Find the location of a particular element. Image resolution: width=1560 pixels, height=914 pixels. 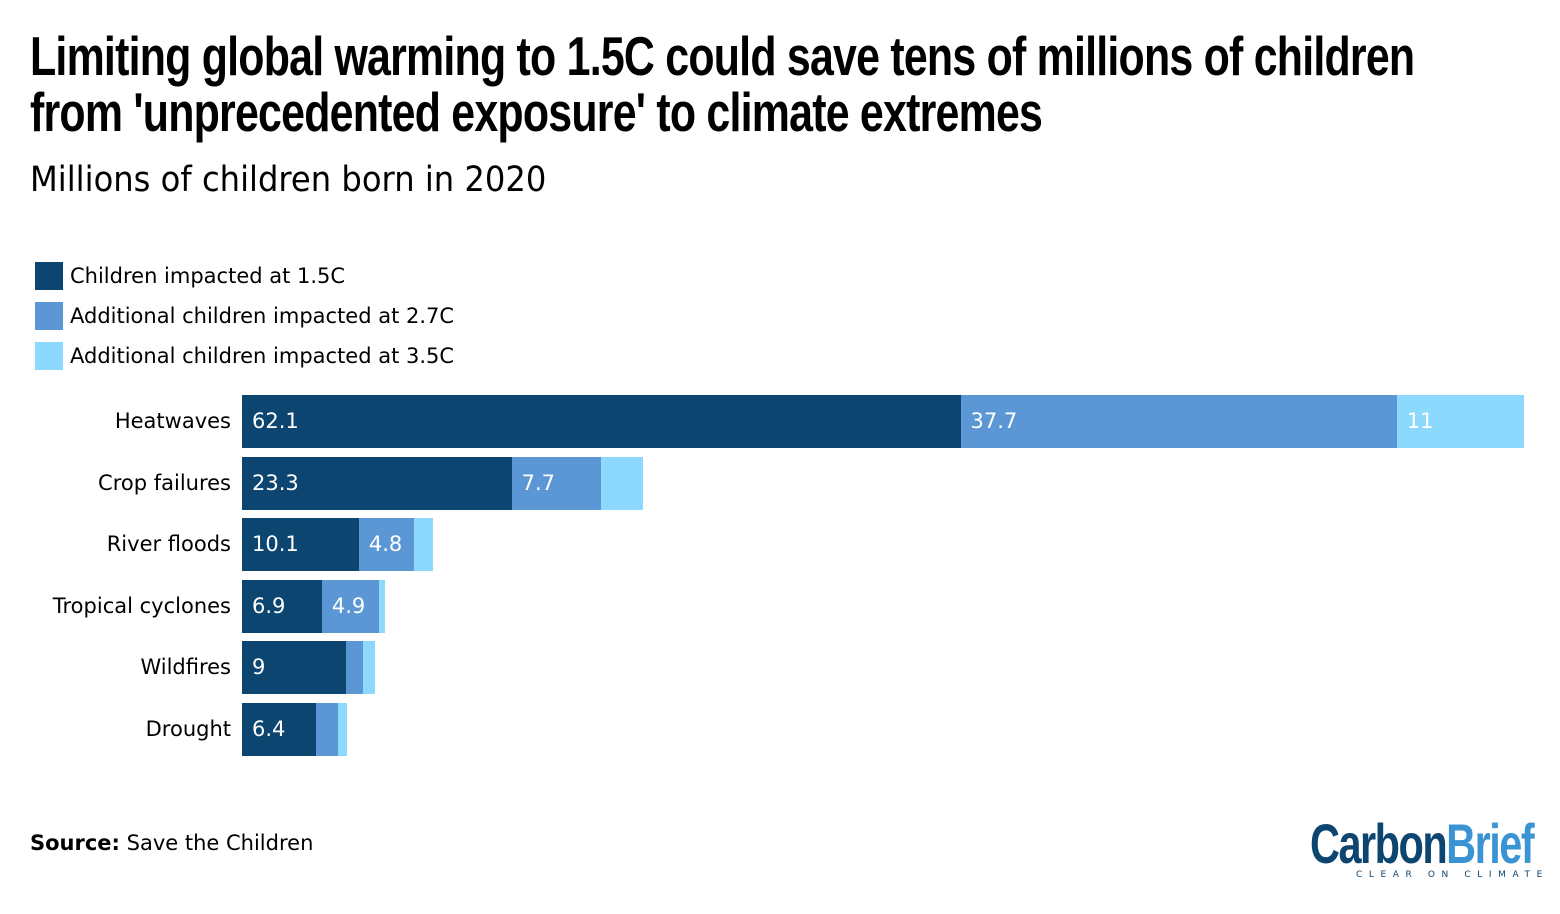

logo-part-2: Brief is located at coordinates (1490, 843).